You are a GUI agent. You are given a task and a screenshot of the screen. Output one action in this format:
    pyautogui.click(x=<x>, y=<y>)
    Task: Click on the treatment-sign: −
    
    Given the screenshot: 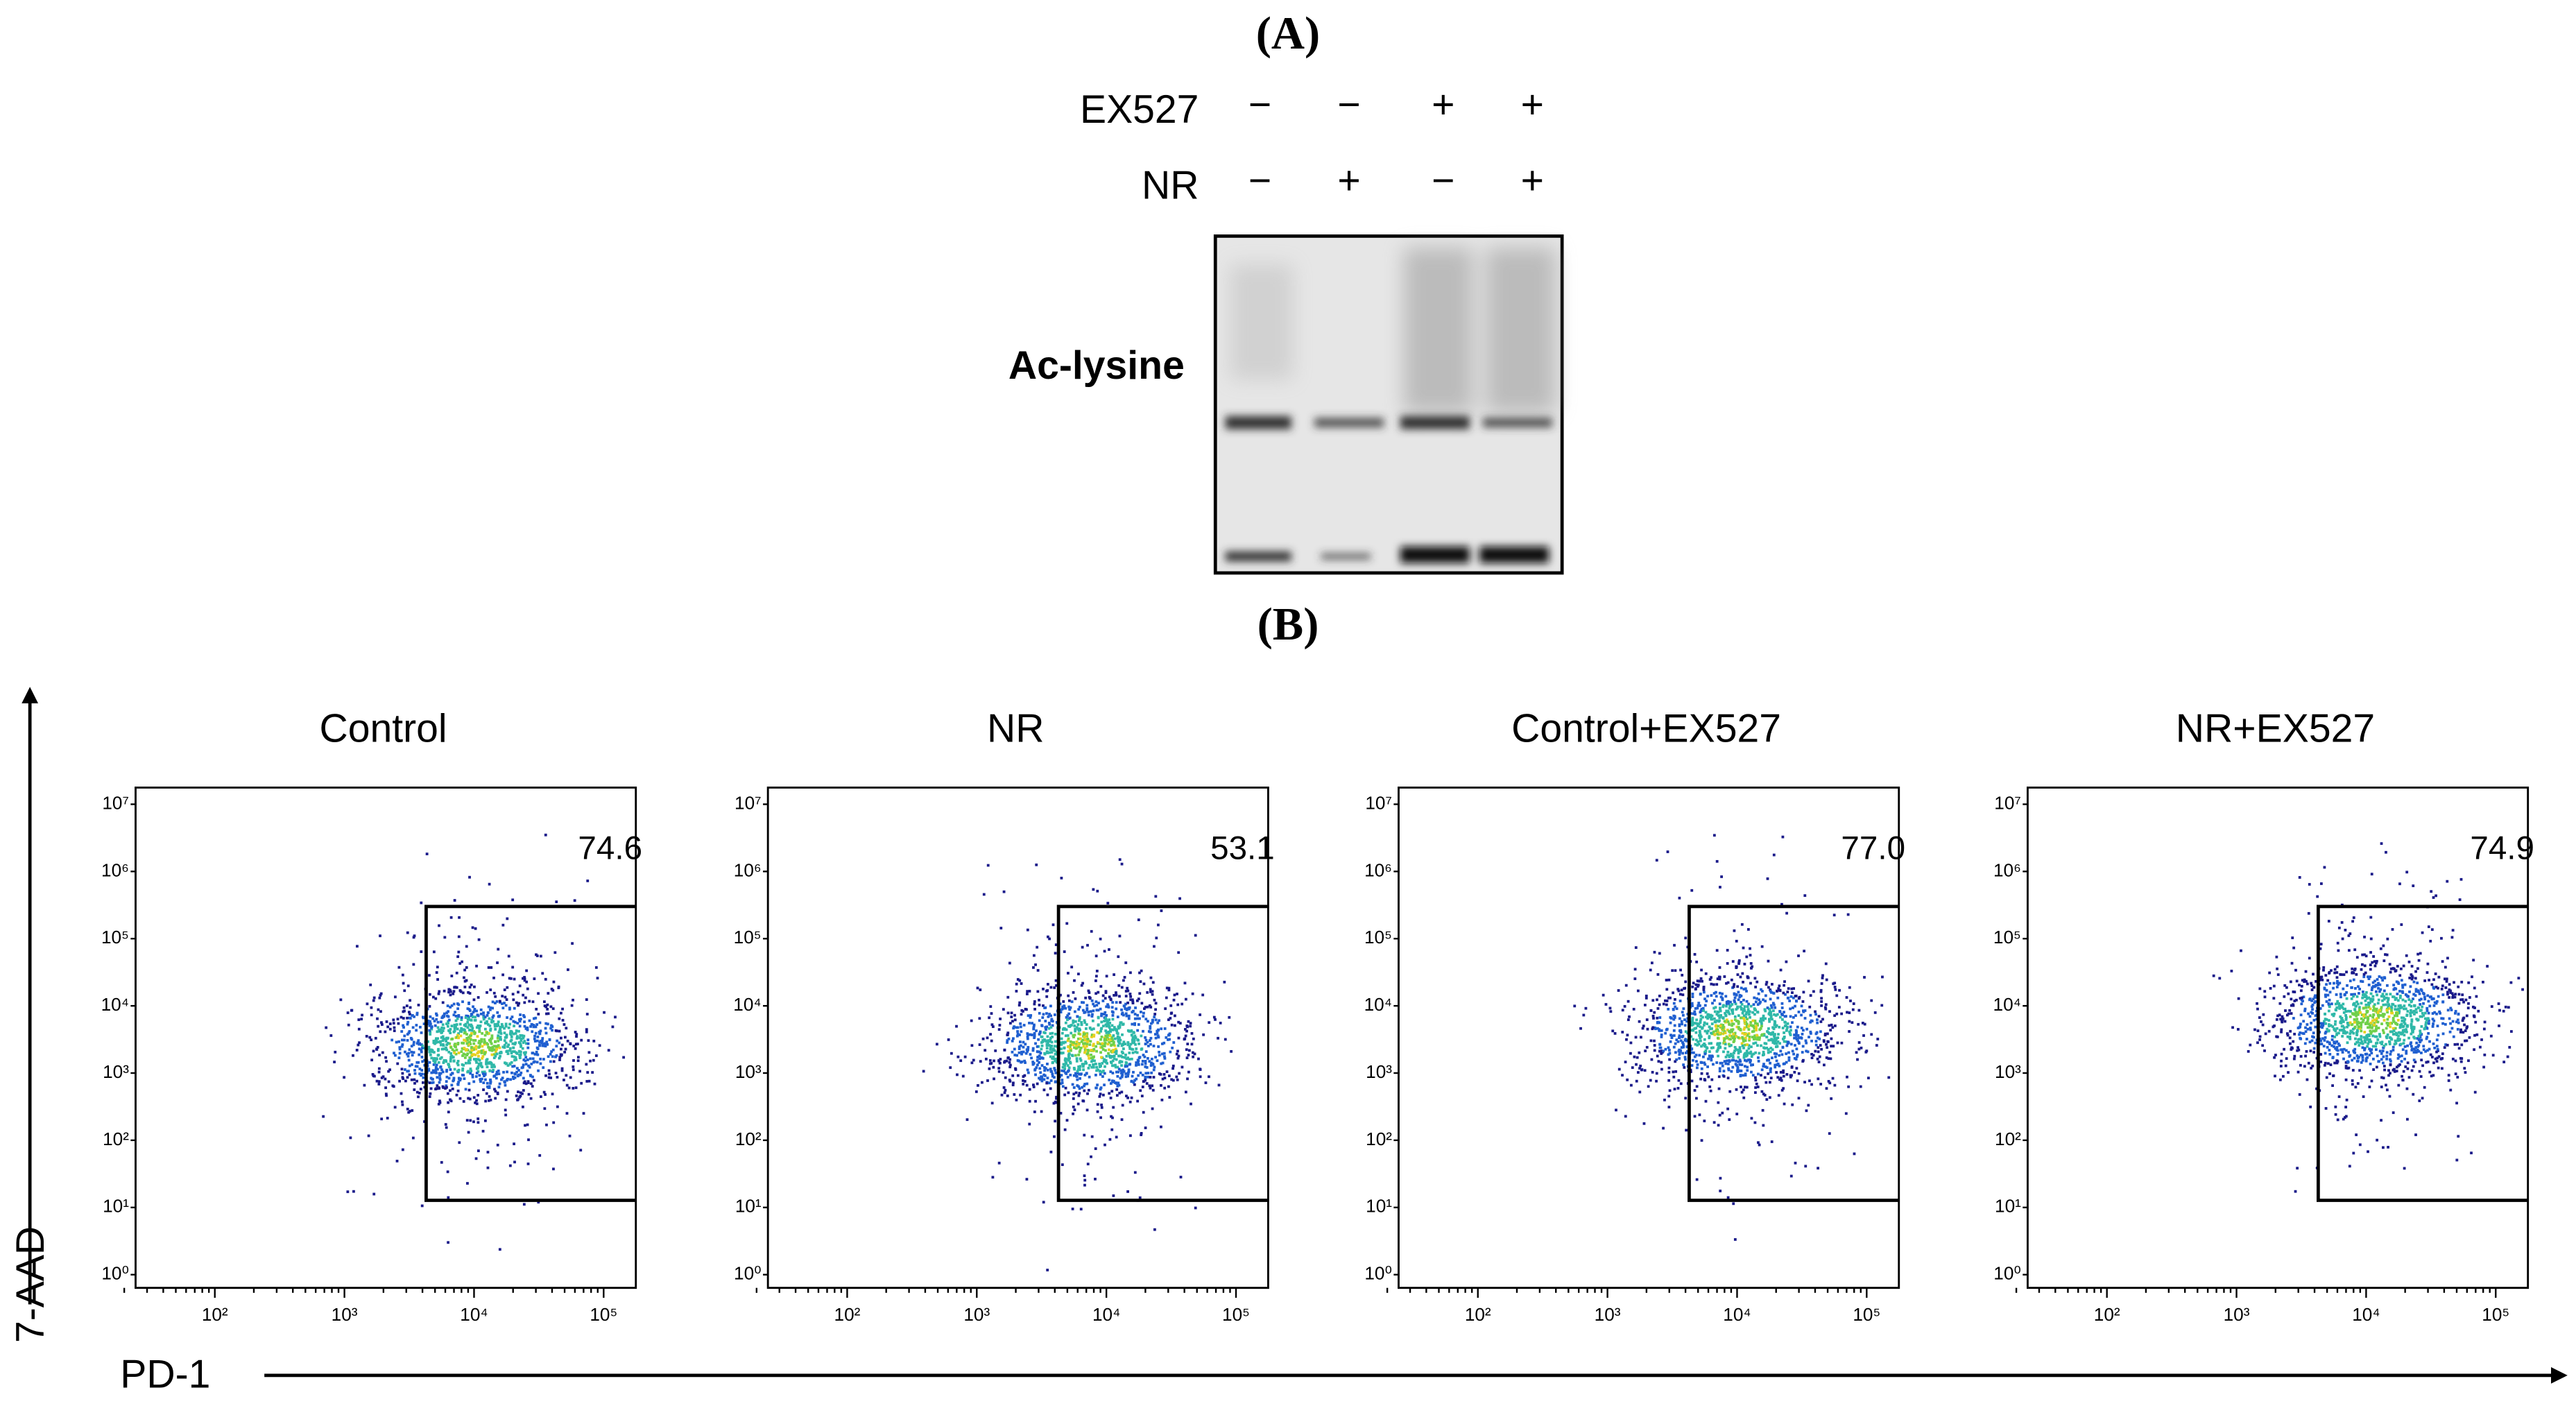 What is the action you would take?
    pyautogui.click(x=1348, y=105)
    